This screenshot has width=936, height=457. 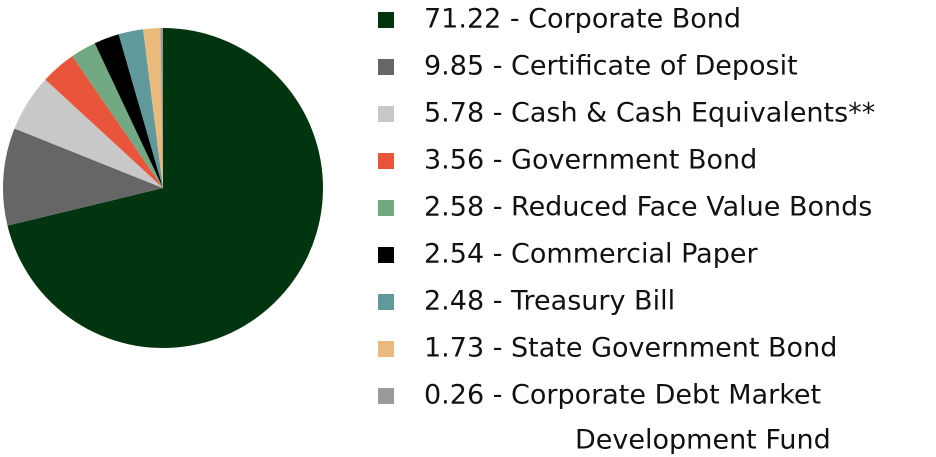 What do you see at coordinates (703, 440) in the screenshot?
I see `legend-label: Development Fund` at bounding box center [703, 440].